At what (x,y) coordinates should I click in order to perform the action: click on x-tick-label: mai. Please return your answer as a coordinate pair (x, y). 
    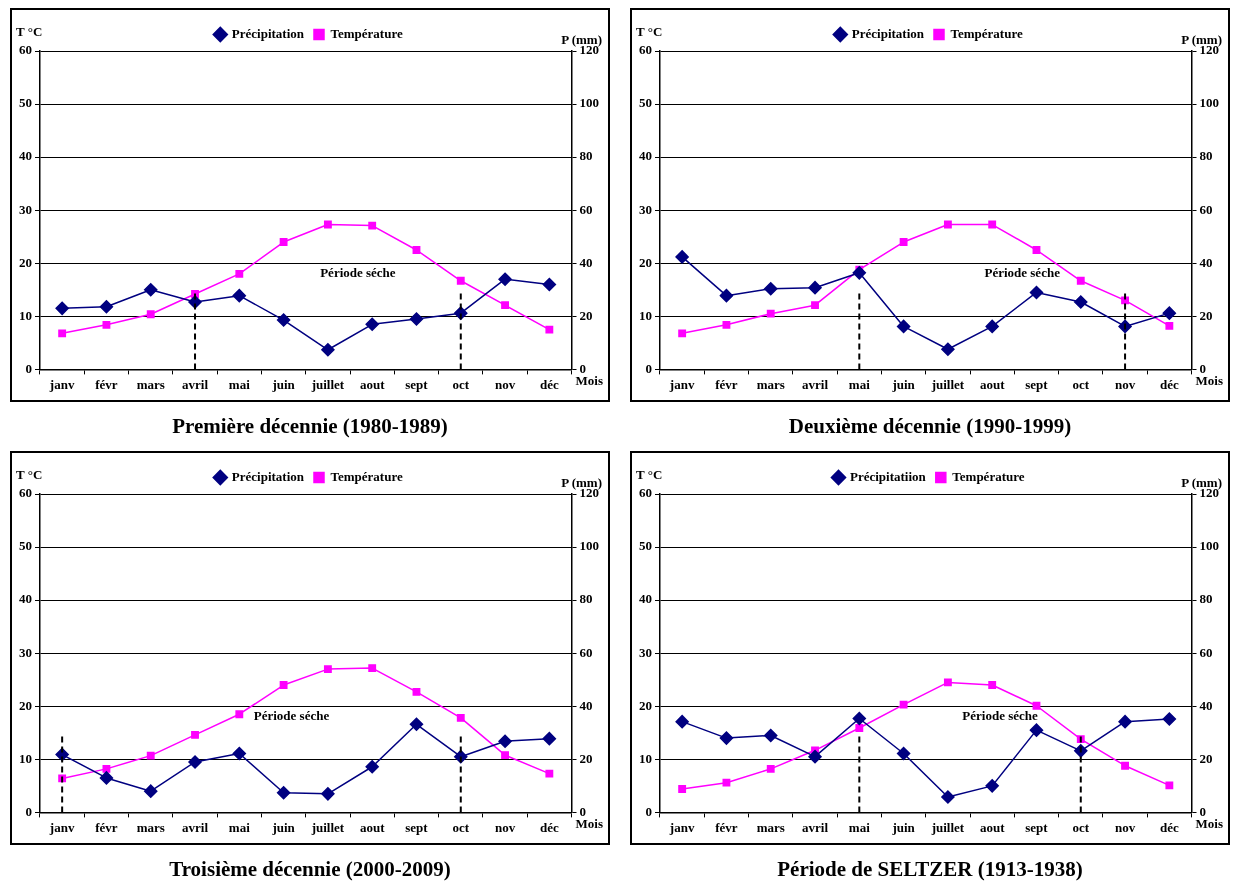
    Looking at the image, I should click on (859, 827).